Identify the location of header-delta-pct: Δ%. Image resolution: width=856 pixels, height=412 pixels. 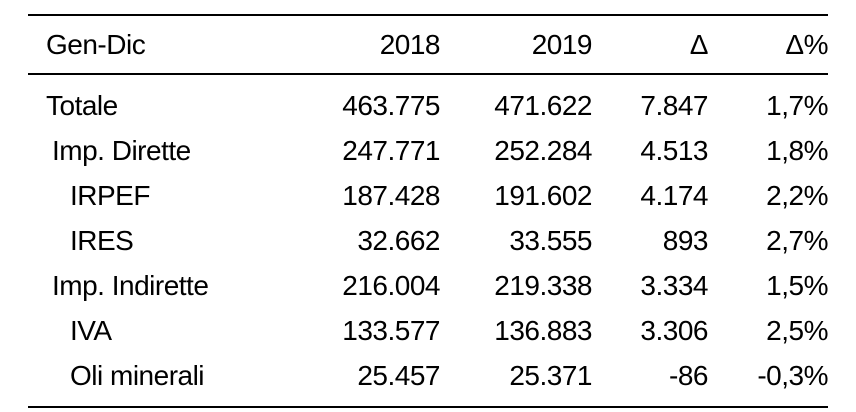
(806, 44).